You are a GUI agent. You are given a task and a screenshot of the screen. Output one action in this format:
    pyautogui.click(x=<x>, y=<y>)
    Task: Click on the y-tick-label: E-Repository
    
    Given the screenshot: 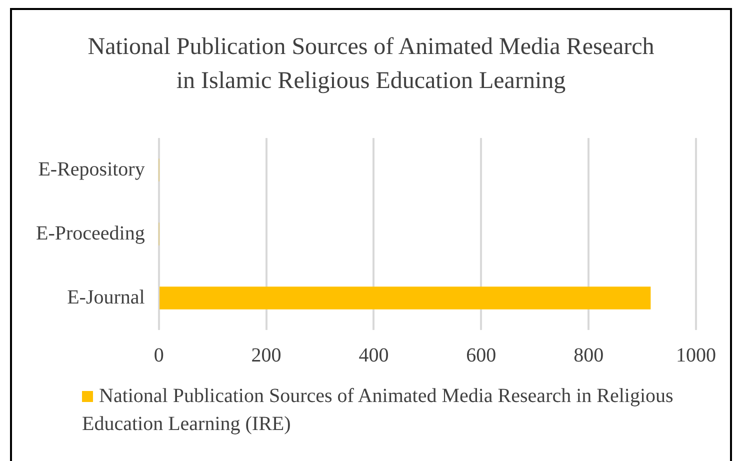 What is the action you would take?
    pyautogui.click(x=91, y=169)
    